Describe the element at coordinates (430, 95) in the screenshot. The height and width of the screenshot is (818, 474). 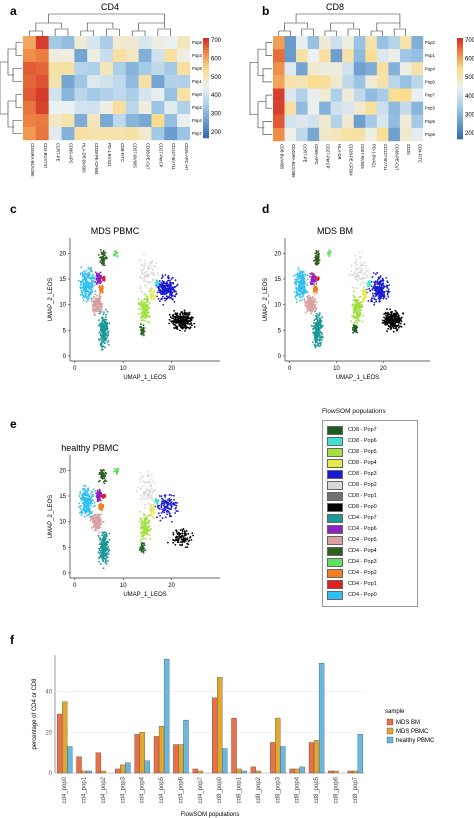
I see `heatmap-row-label: Pop7` at that location.